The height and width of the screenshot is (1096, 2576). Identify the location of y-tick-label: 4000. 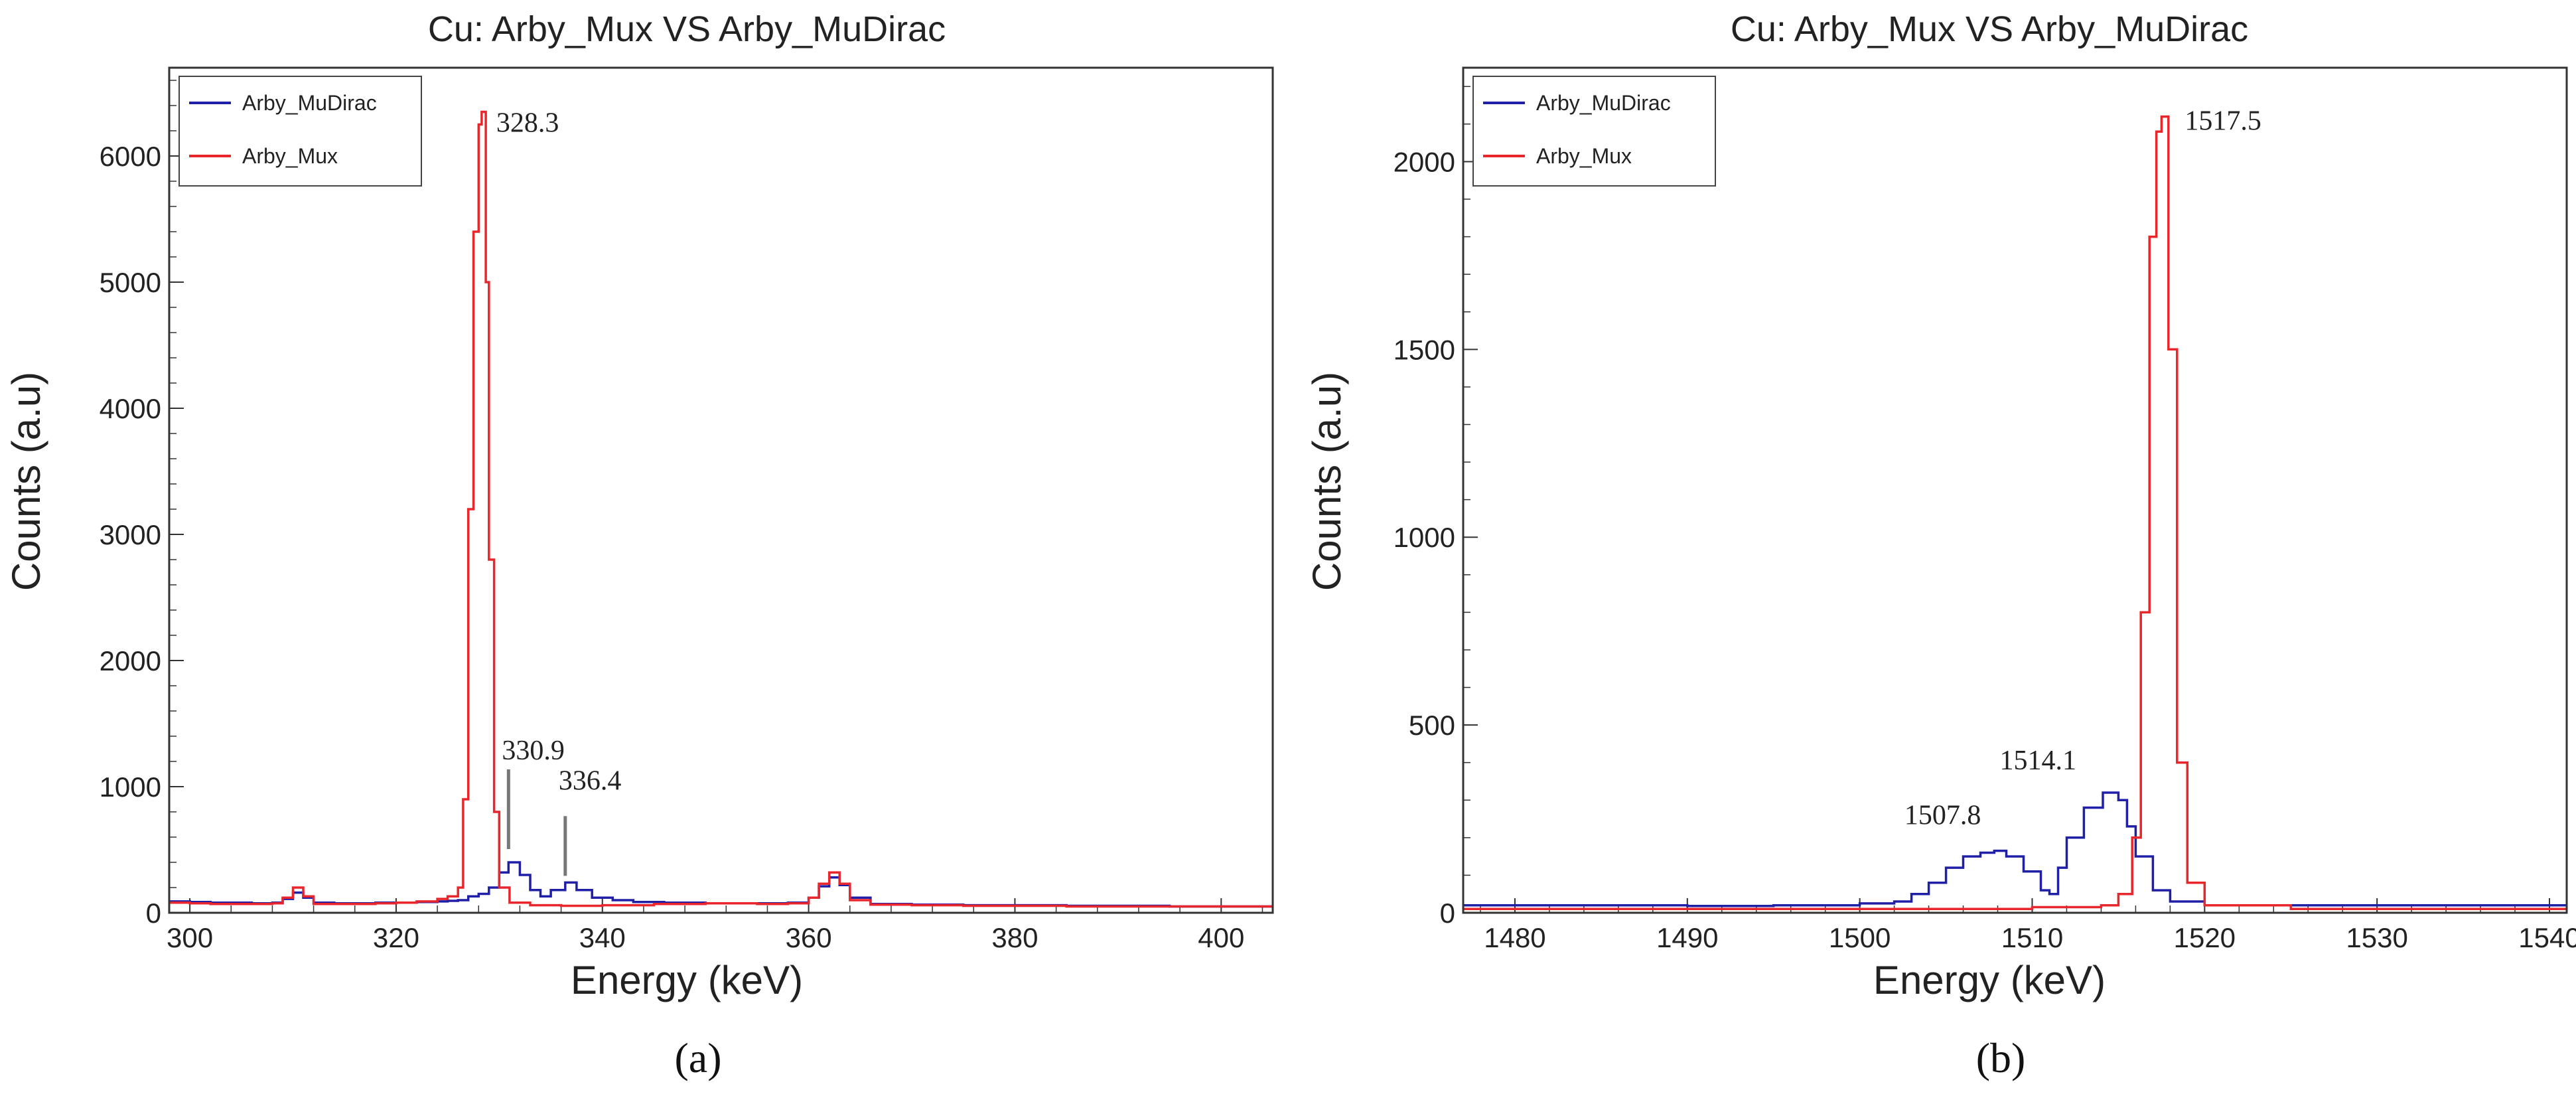
(131, 408).